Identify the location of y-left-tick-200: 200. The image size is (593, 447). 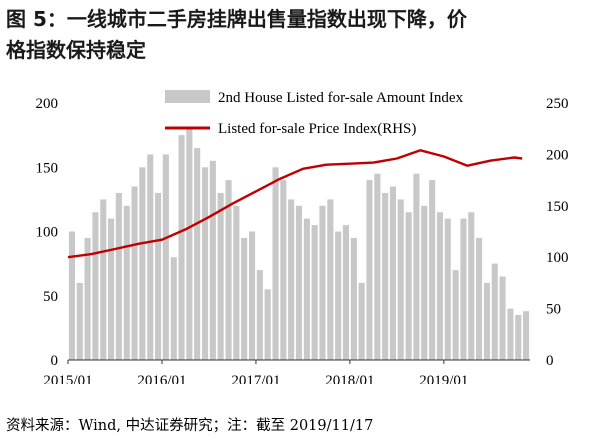
(47, 104).